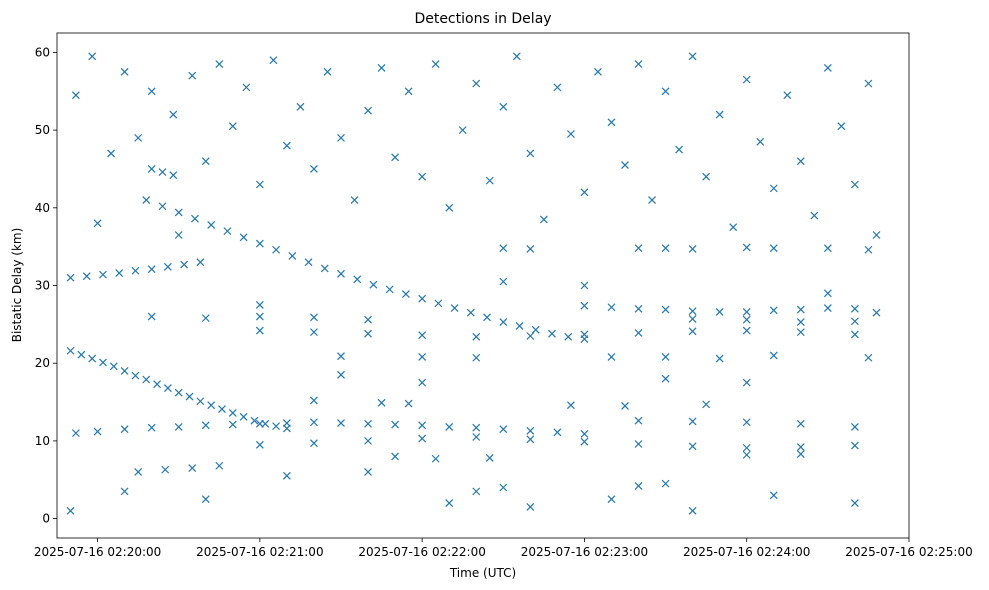 This screenshot has height=590, width=989. I want to click on y-tick-label: 10, so click(42, 441).